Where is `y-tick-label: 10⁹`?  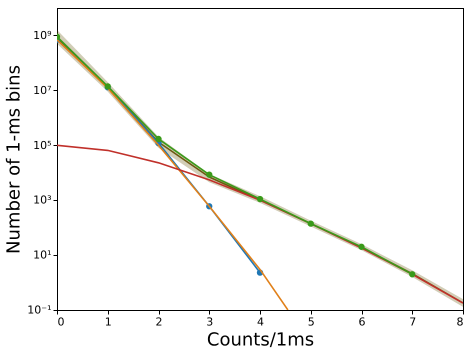 y-tick-label: 10⁹ is located at coordinates (42, 35).